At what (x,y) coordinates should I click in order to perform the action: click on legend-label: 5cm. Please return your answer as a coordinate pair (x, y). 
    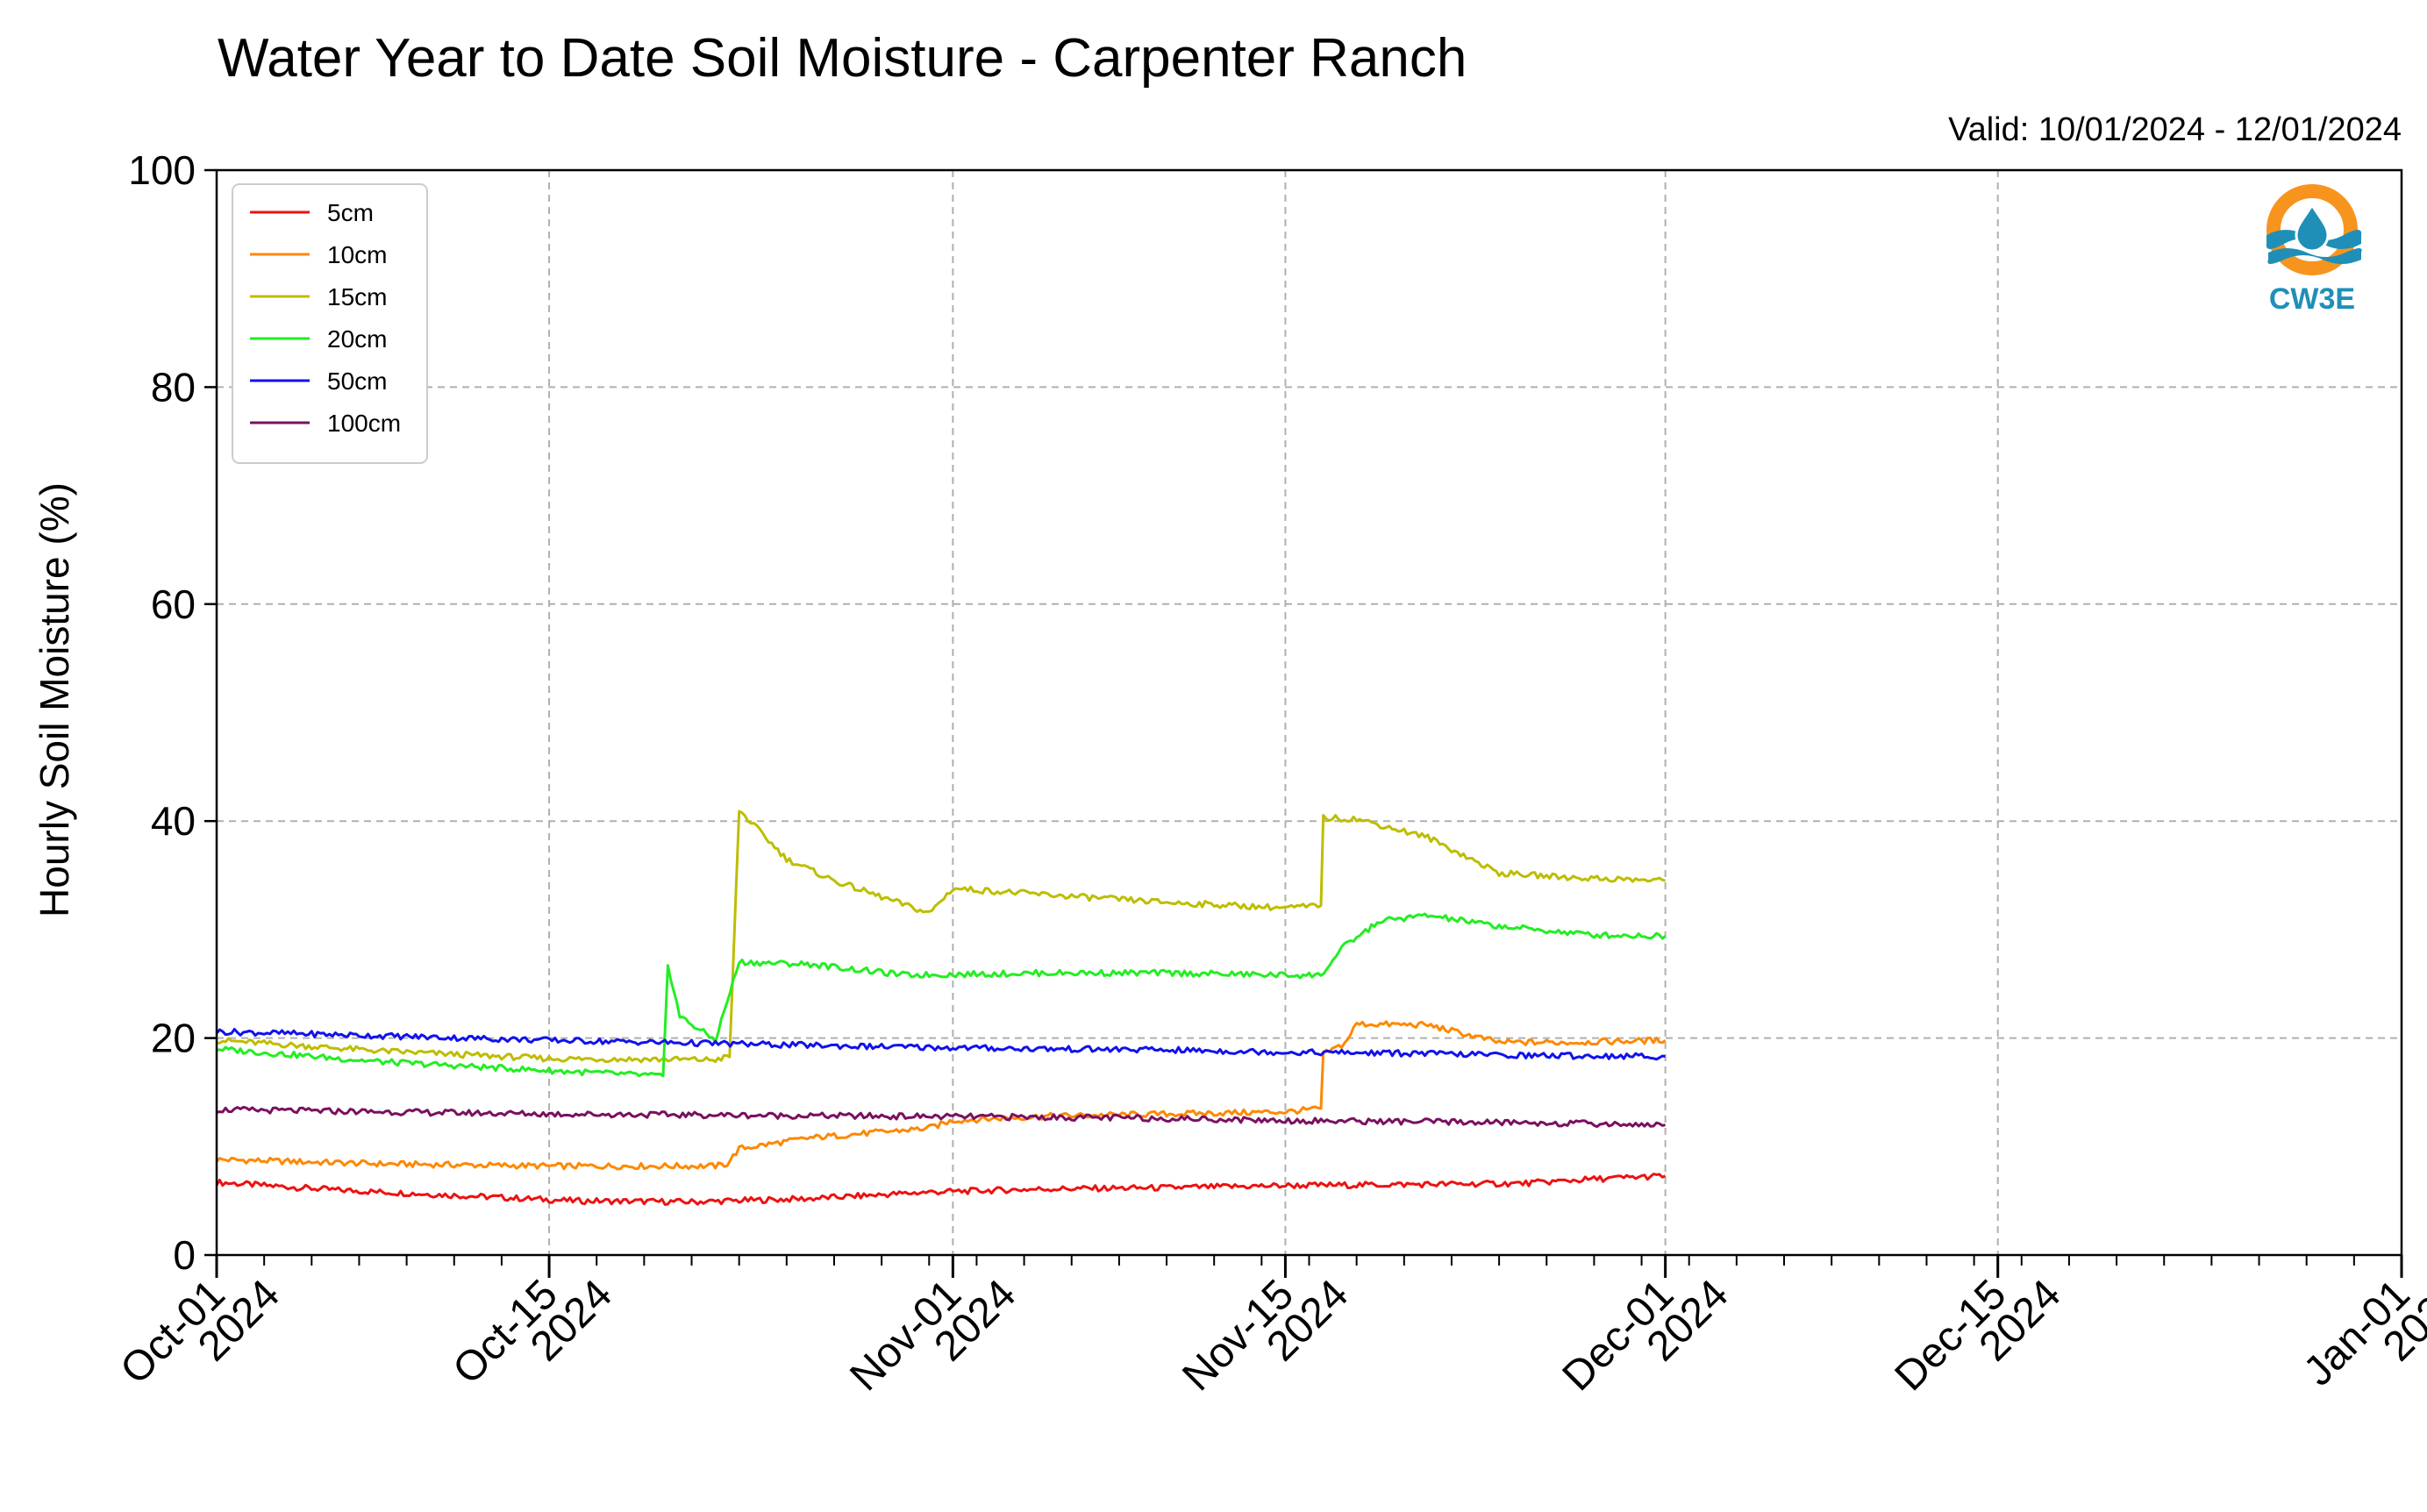
    Looking at the image, I should click on (350, 212).